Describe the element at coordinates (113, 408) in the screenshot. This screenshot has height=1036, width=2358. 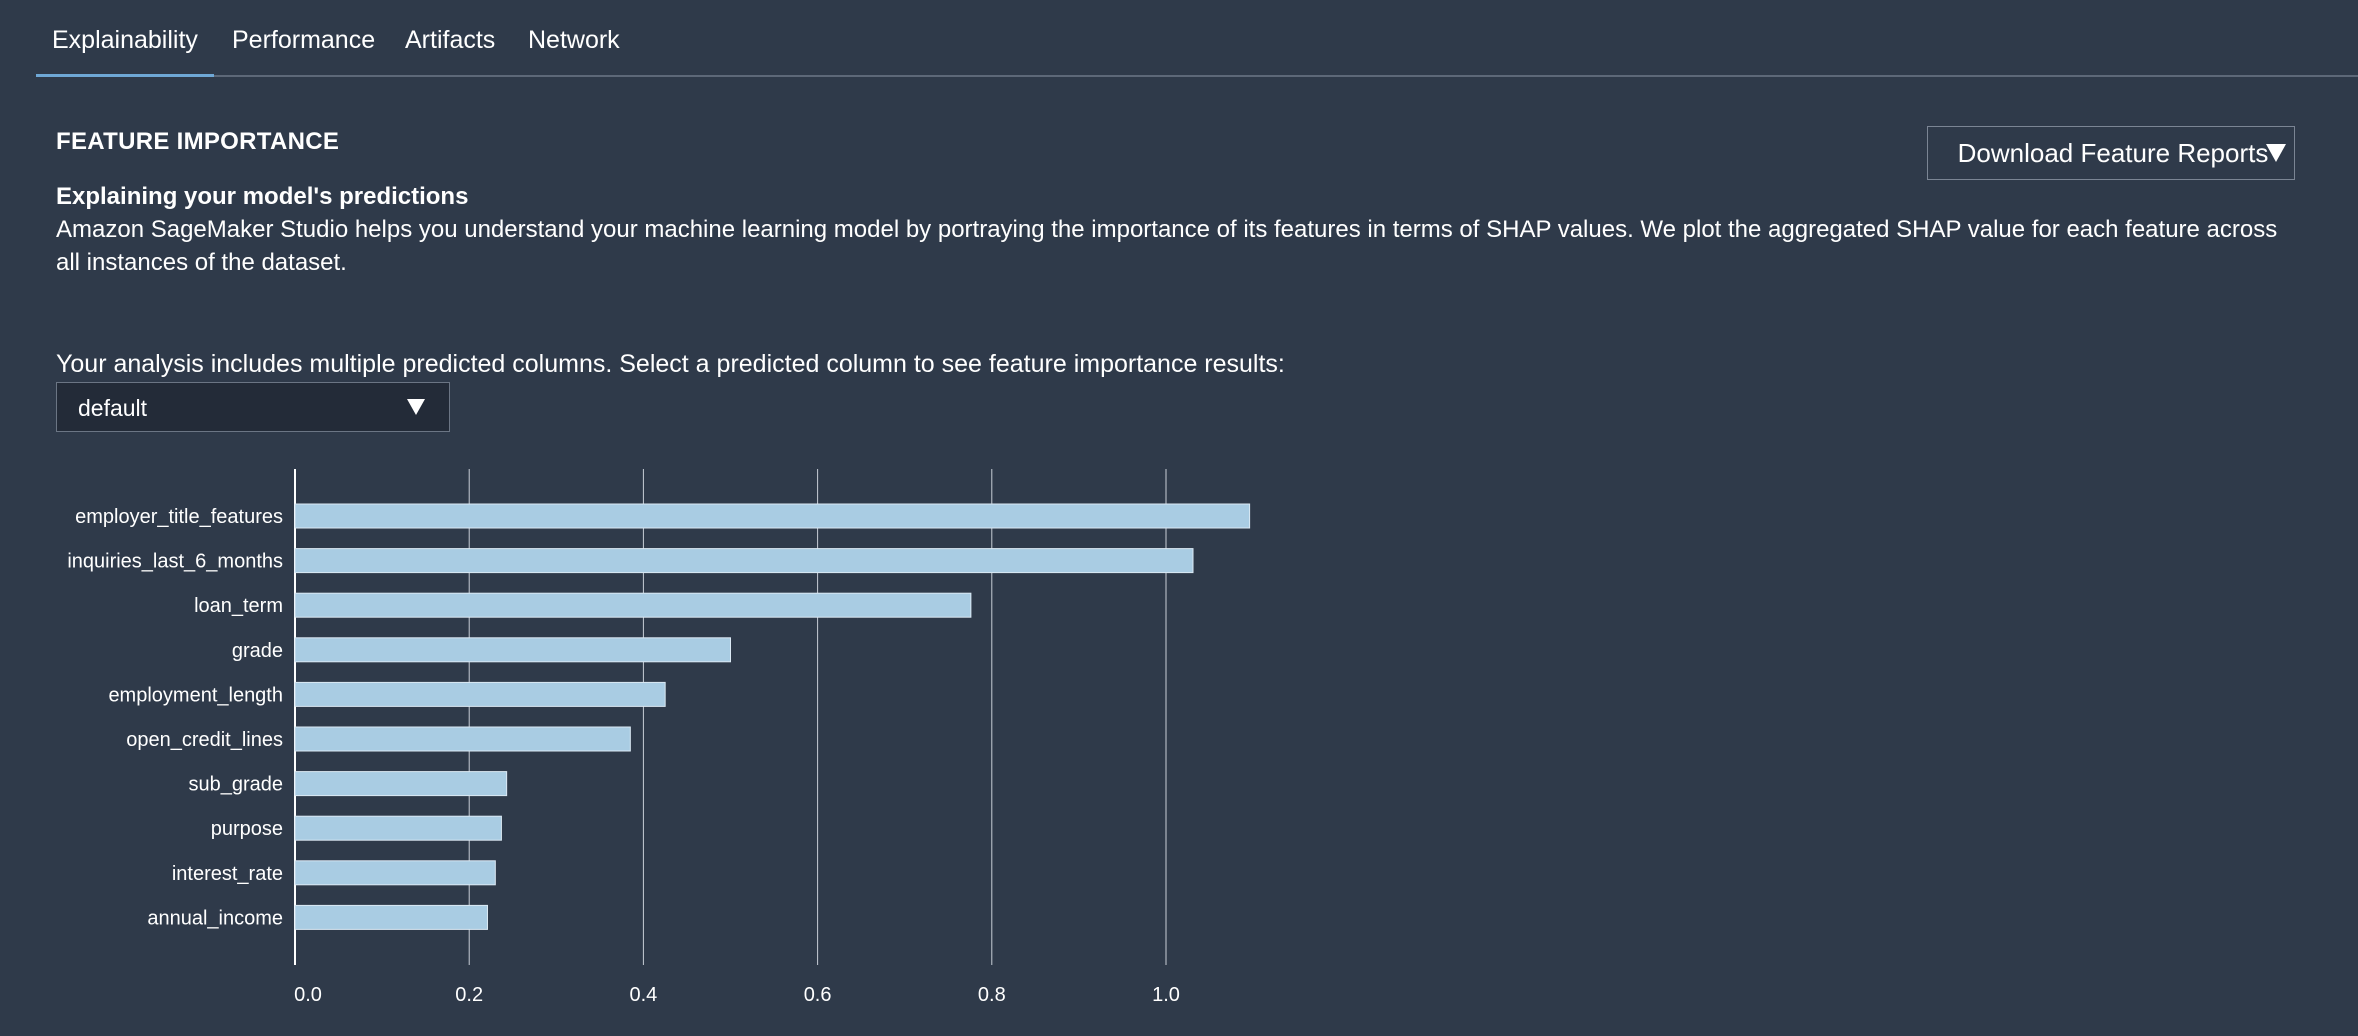
I see `select-value: default` at that location.